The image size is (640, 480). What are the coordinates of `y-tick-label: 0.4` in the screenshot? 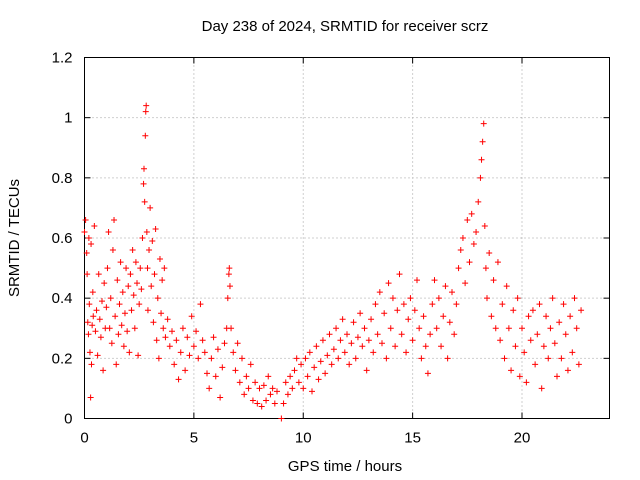 It's located at (62, 298).